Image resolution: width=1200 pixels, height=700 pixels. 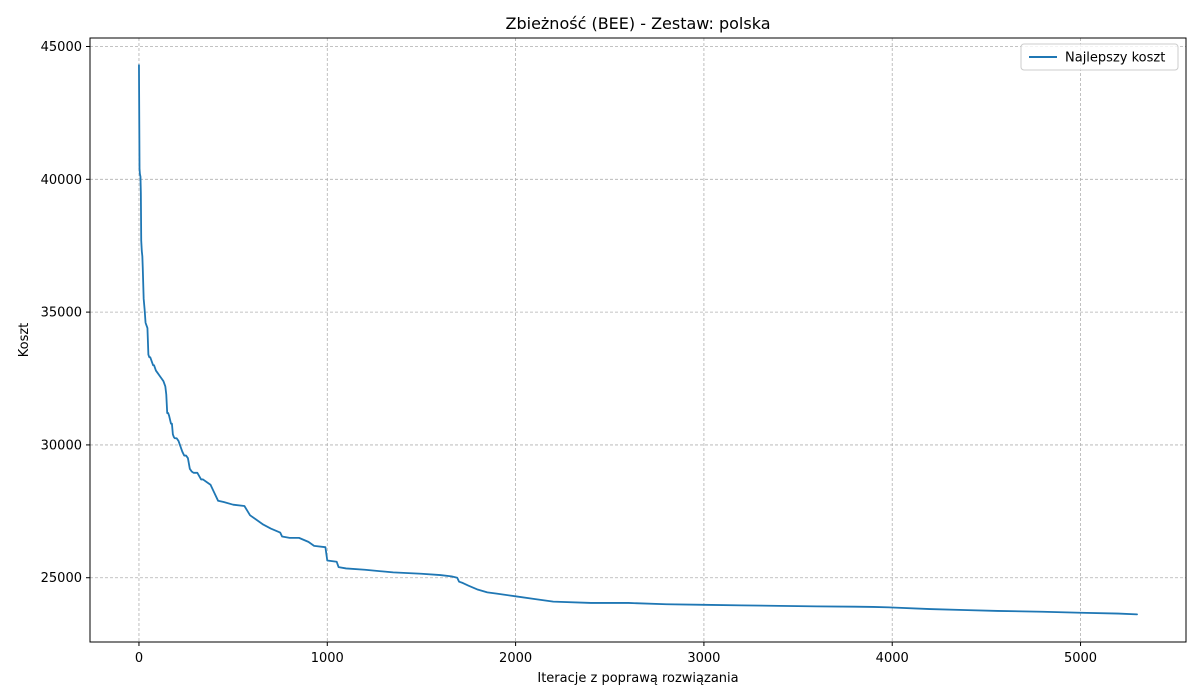 What do you see at coordinates (1115, 58) in the screenshot?
I see `legend-label: Najlepszy koszt` at bounding box center [1115, 58].